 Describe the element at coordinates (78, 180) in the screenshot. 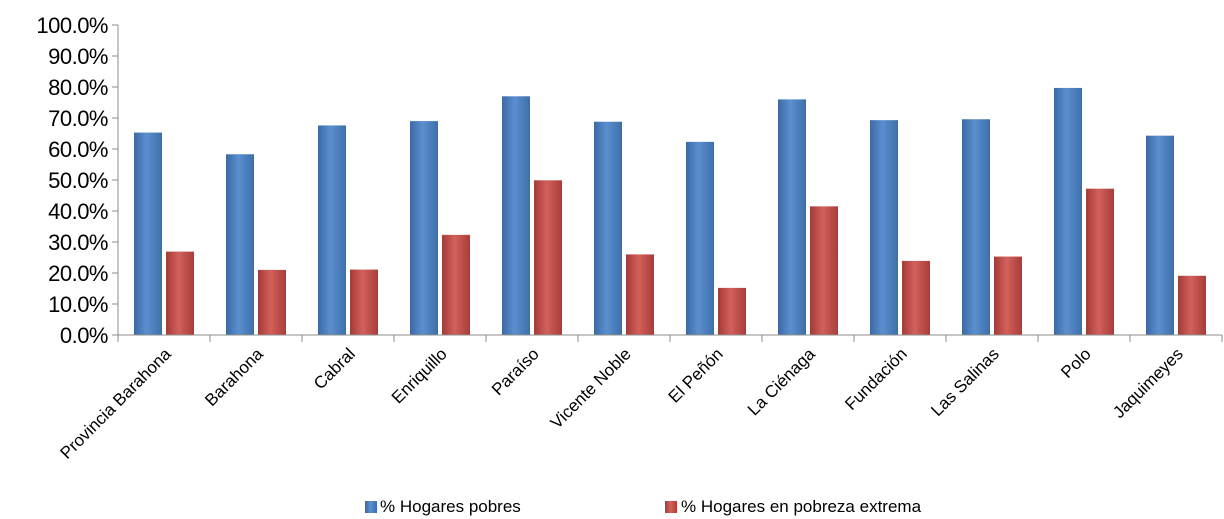

I see `y-tick-label: 50.0%` at that location.